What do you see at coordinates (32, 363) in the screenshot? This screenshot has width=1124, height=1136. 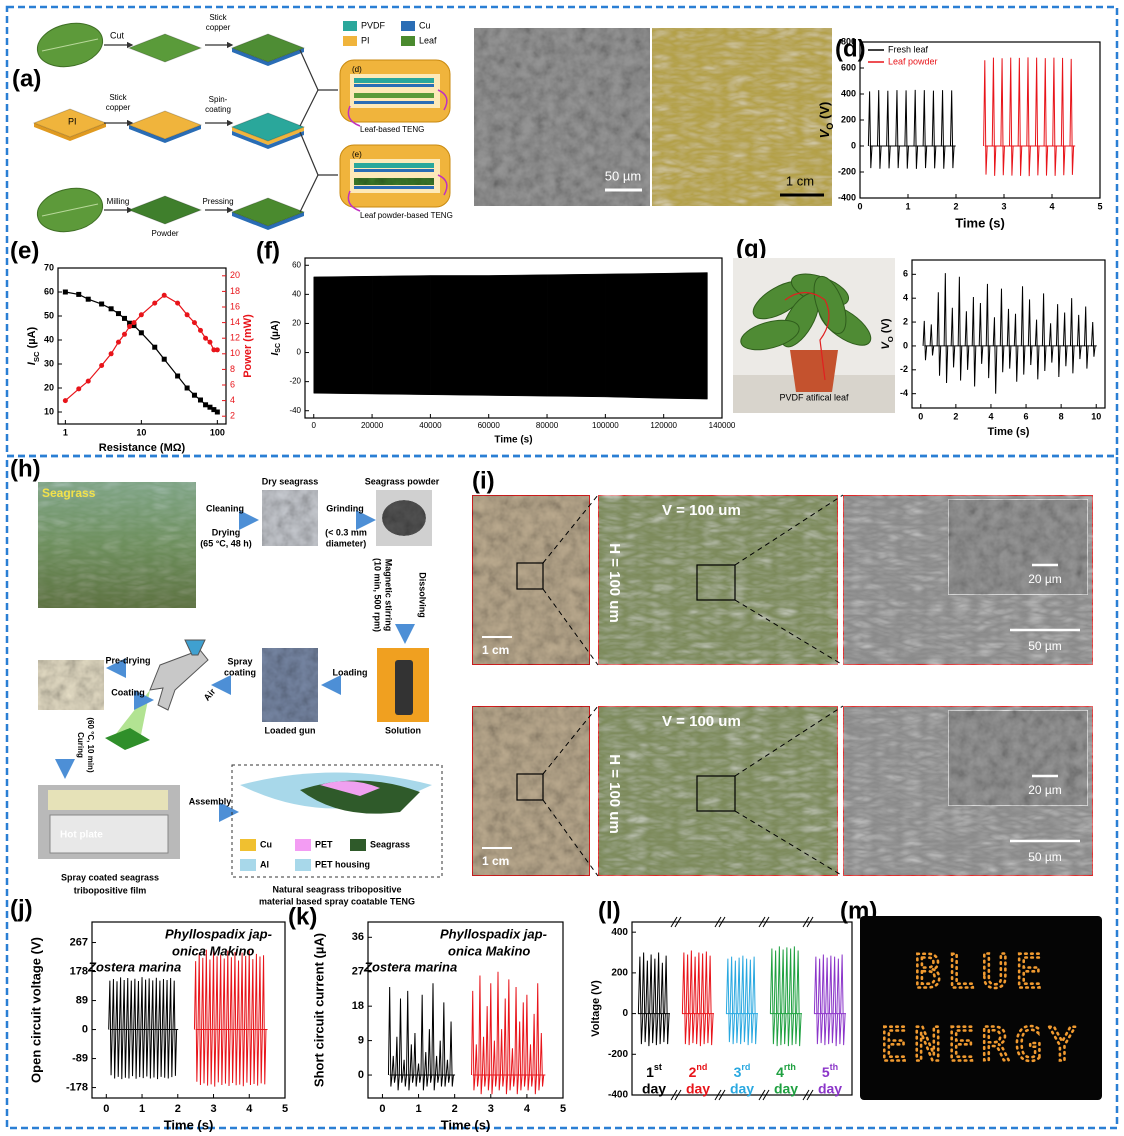 I see `axis-label-part: I` at bounding box center [32, 363].